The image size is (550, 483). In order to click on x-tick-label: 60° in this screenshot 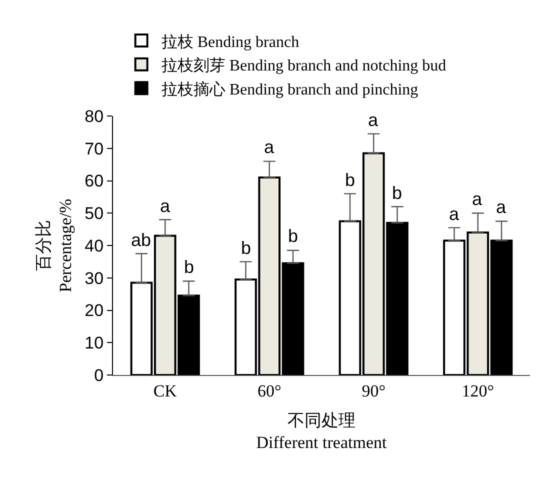, I will do `click(269, 390)`.